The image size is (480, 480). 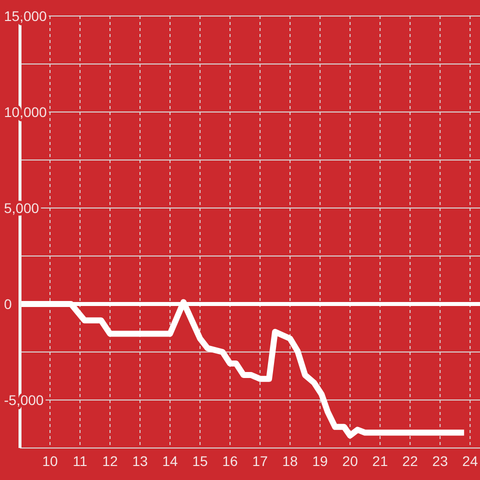 I want to click on x-tick-label: 24, so click(x=470, y=461).